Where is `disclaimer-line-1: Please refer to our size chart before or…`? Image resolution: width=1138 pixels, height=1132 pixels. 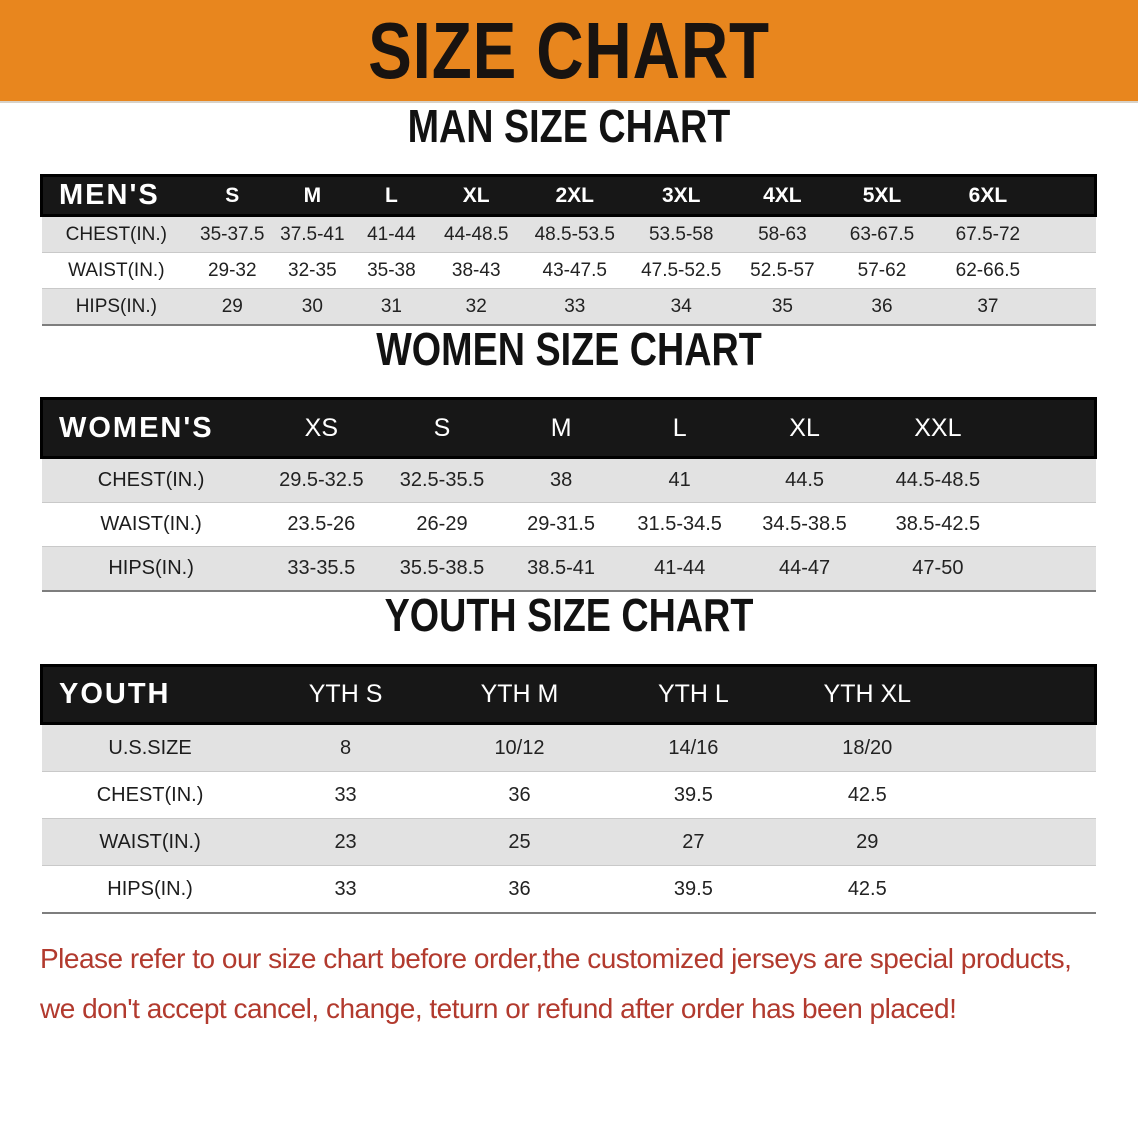
disclaimer-line-1: Please refer to our size chart before or… is located at coordinates (556, 958).